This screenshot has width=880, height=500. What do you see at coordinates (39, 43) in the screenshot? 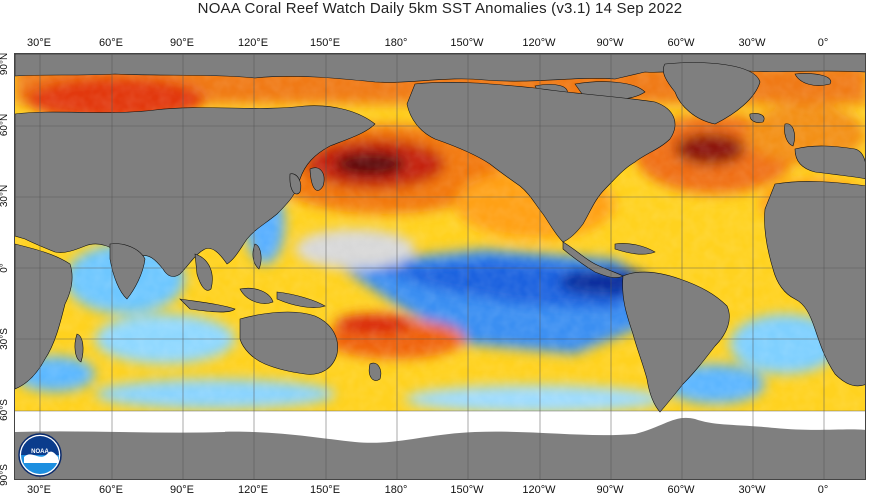
I see `lon-label-top-30e: 30°E` at bounding box center [39, 43].